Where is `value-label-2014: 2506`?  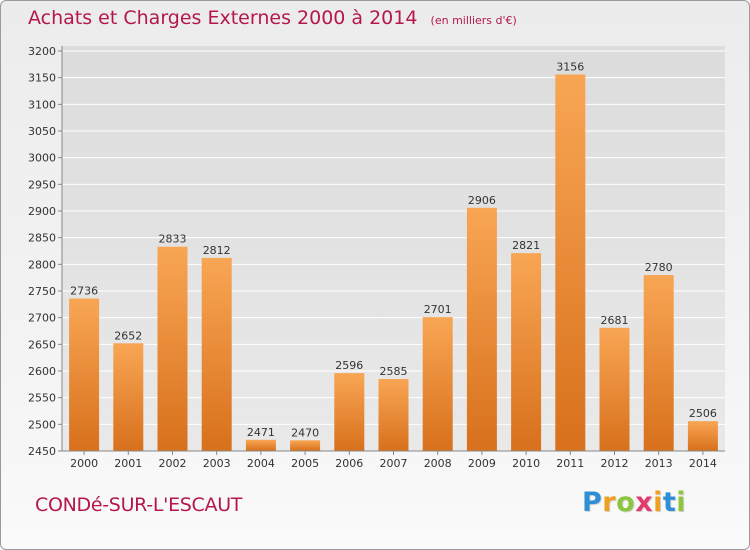
value-label-2014: 2506 is located at coordinates (703, 413).